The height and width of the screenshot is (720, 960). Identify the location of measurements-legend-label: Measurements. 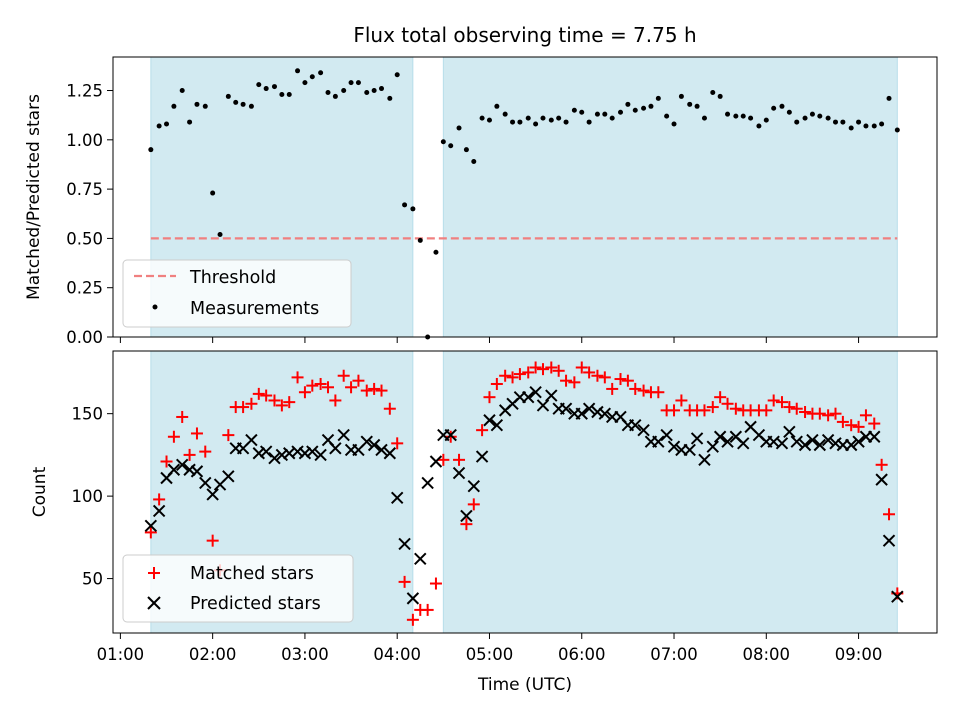
(254, 309).